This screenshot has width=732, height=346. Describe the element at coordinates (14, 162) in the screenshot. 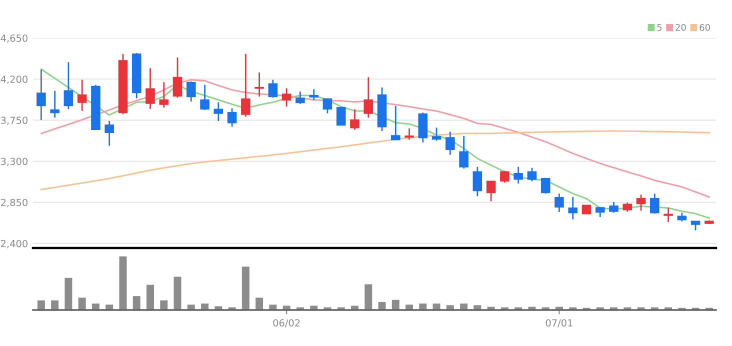

I see `y-tick-label: 3,300` at that location.